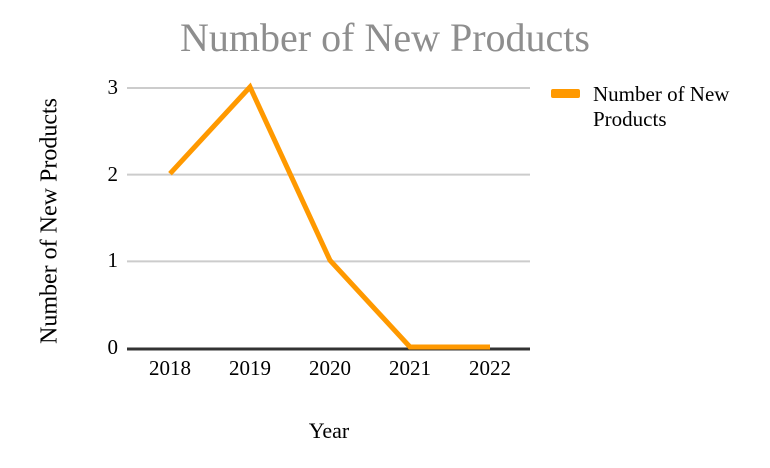 The height and width of the screenshot is (468, 770). I want to click on y-tick-label: 0, so click(113, 347).